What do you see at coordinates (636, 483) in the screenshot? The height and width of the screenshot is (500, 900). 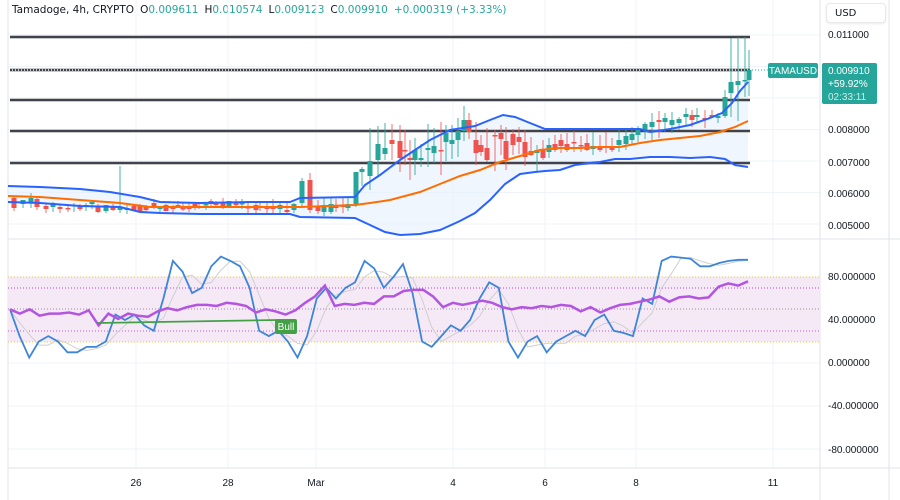 I see `time-tick: 8` at bounding box center [636, 483].